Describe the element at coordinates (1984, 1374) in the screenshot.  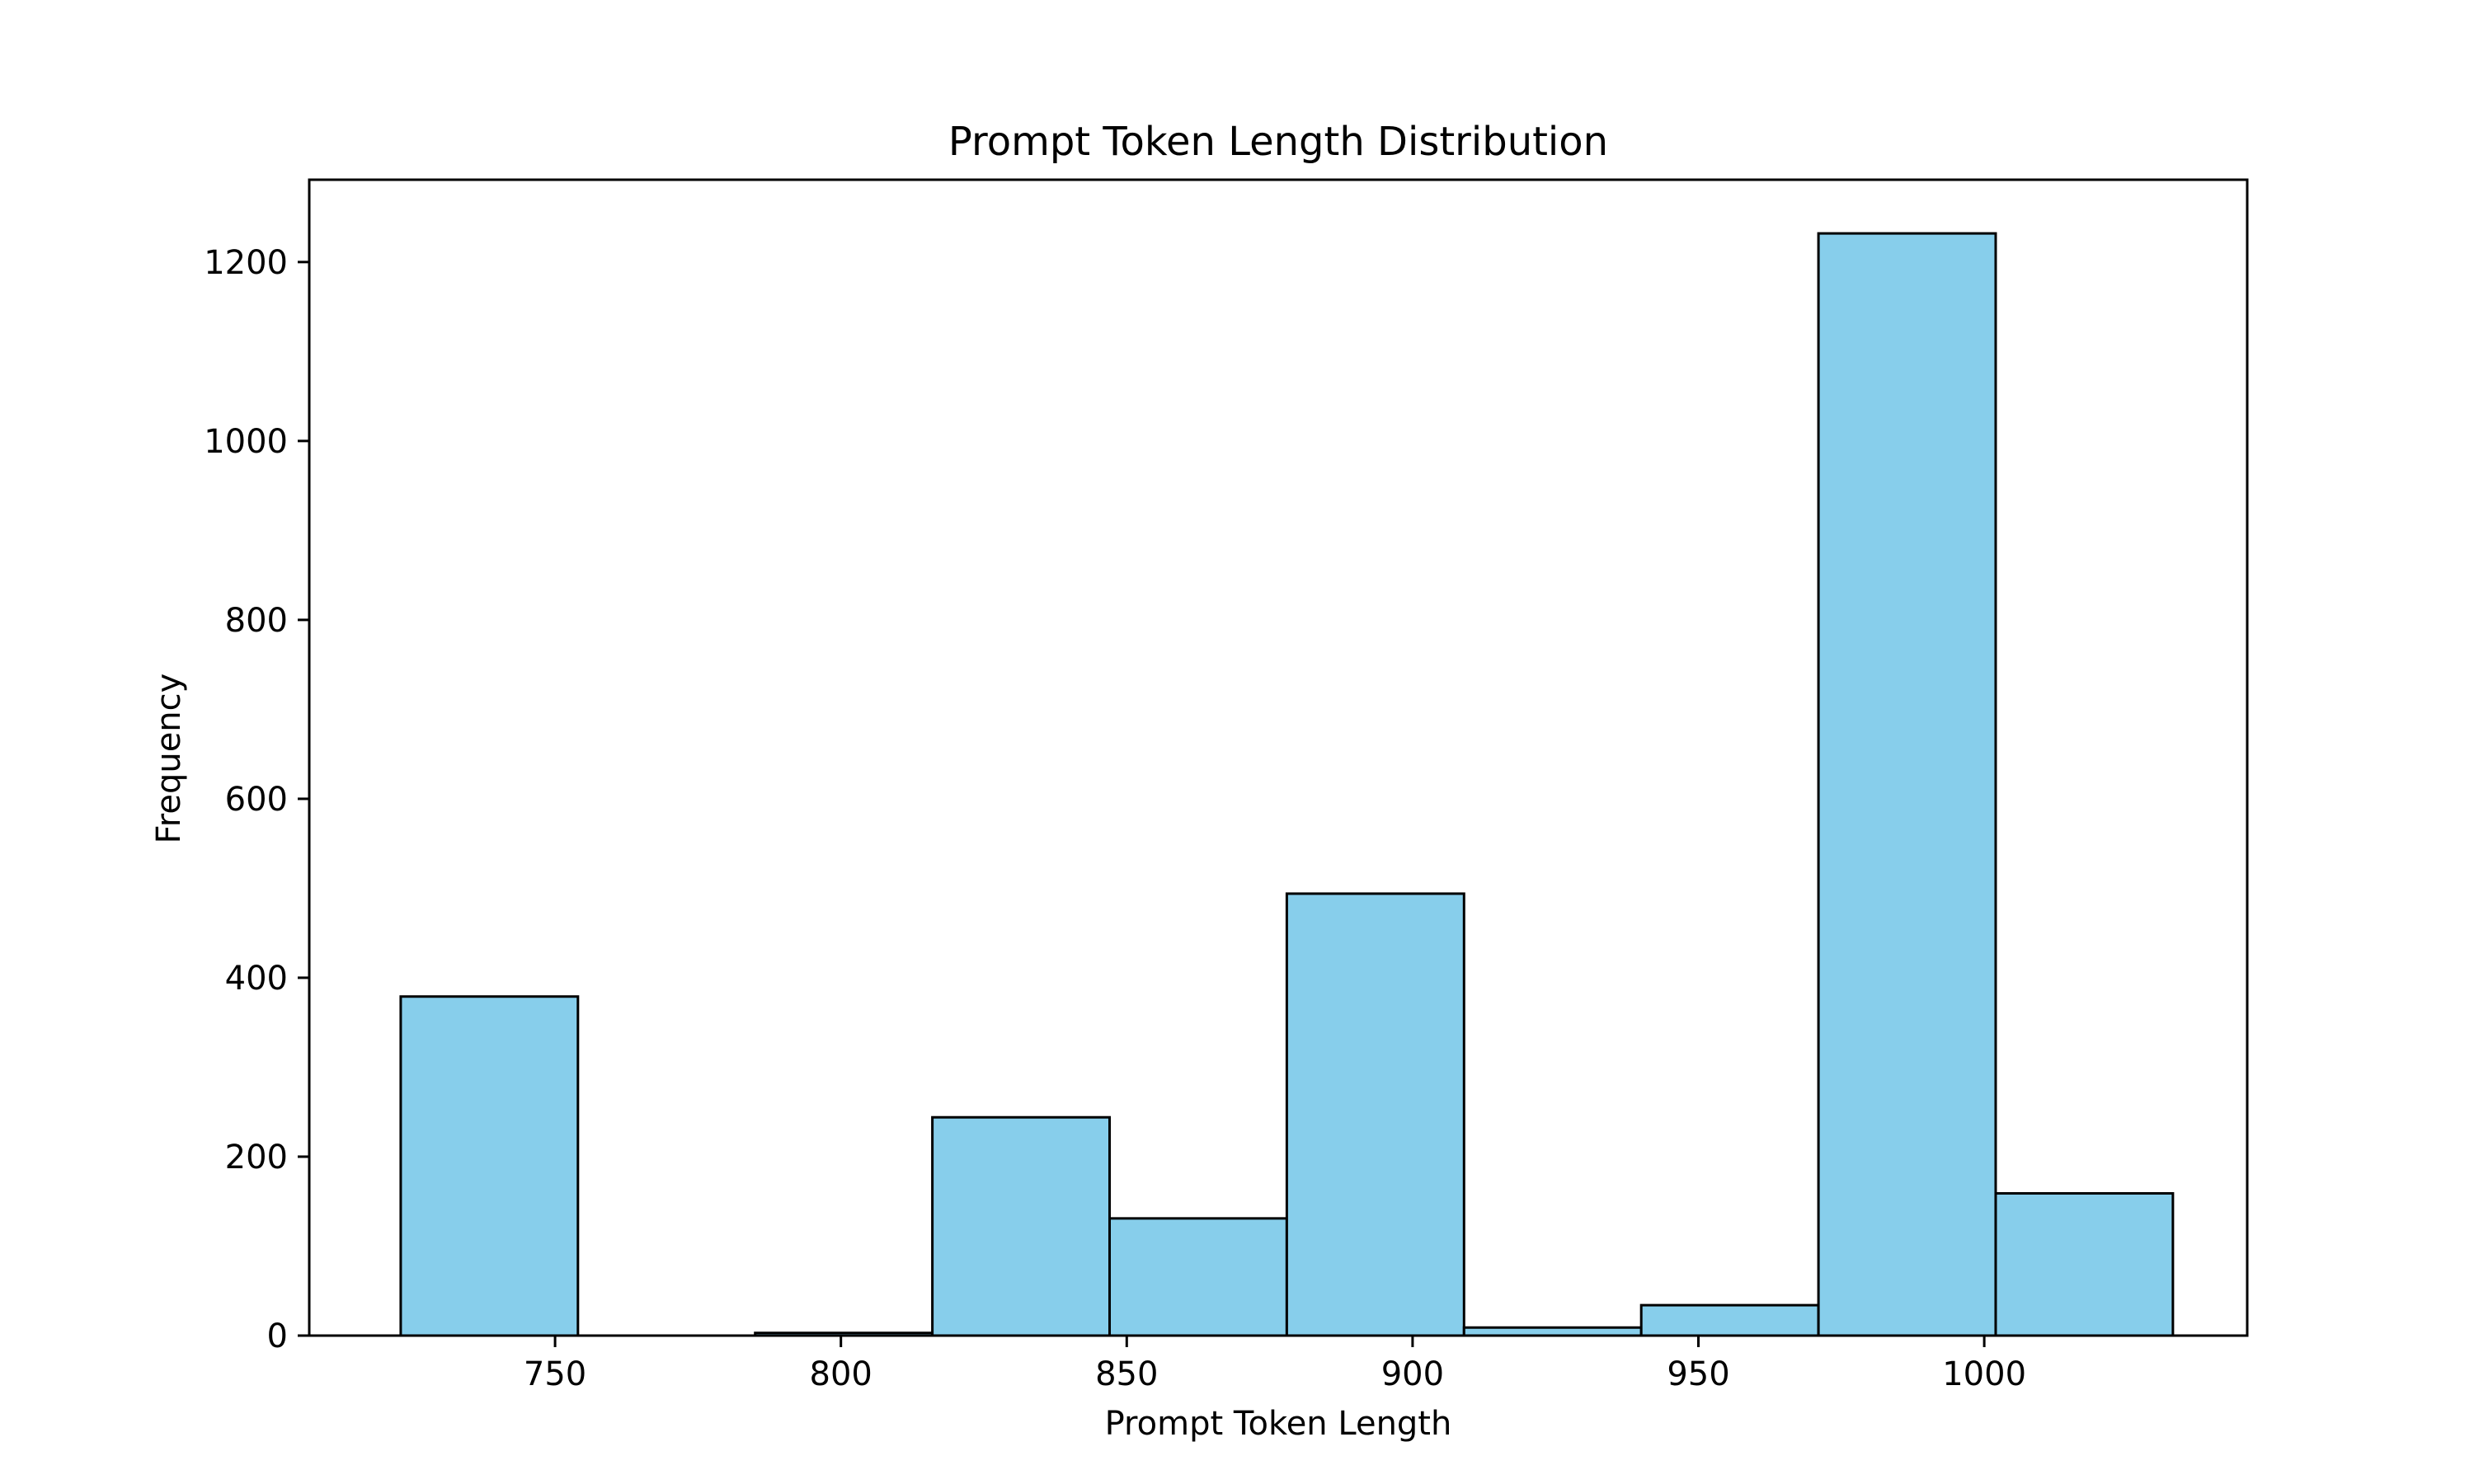
I see `x-tick-label: 1000` at that location.